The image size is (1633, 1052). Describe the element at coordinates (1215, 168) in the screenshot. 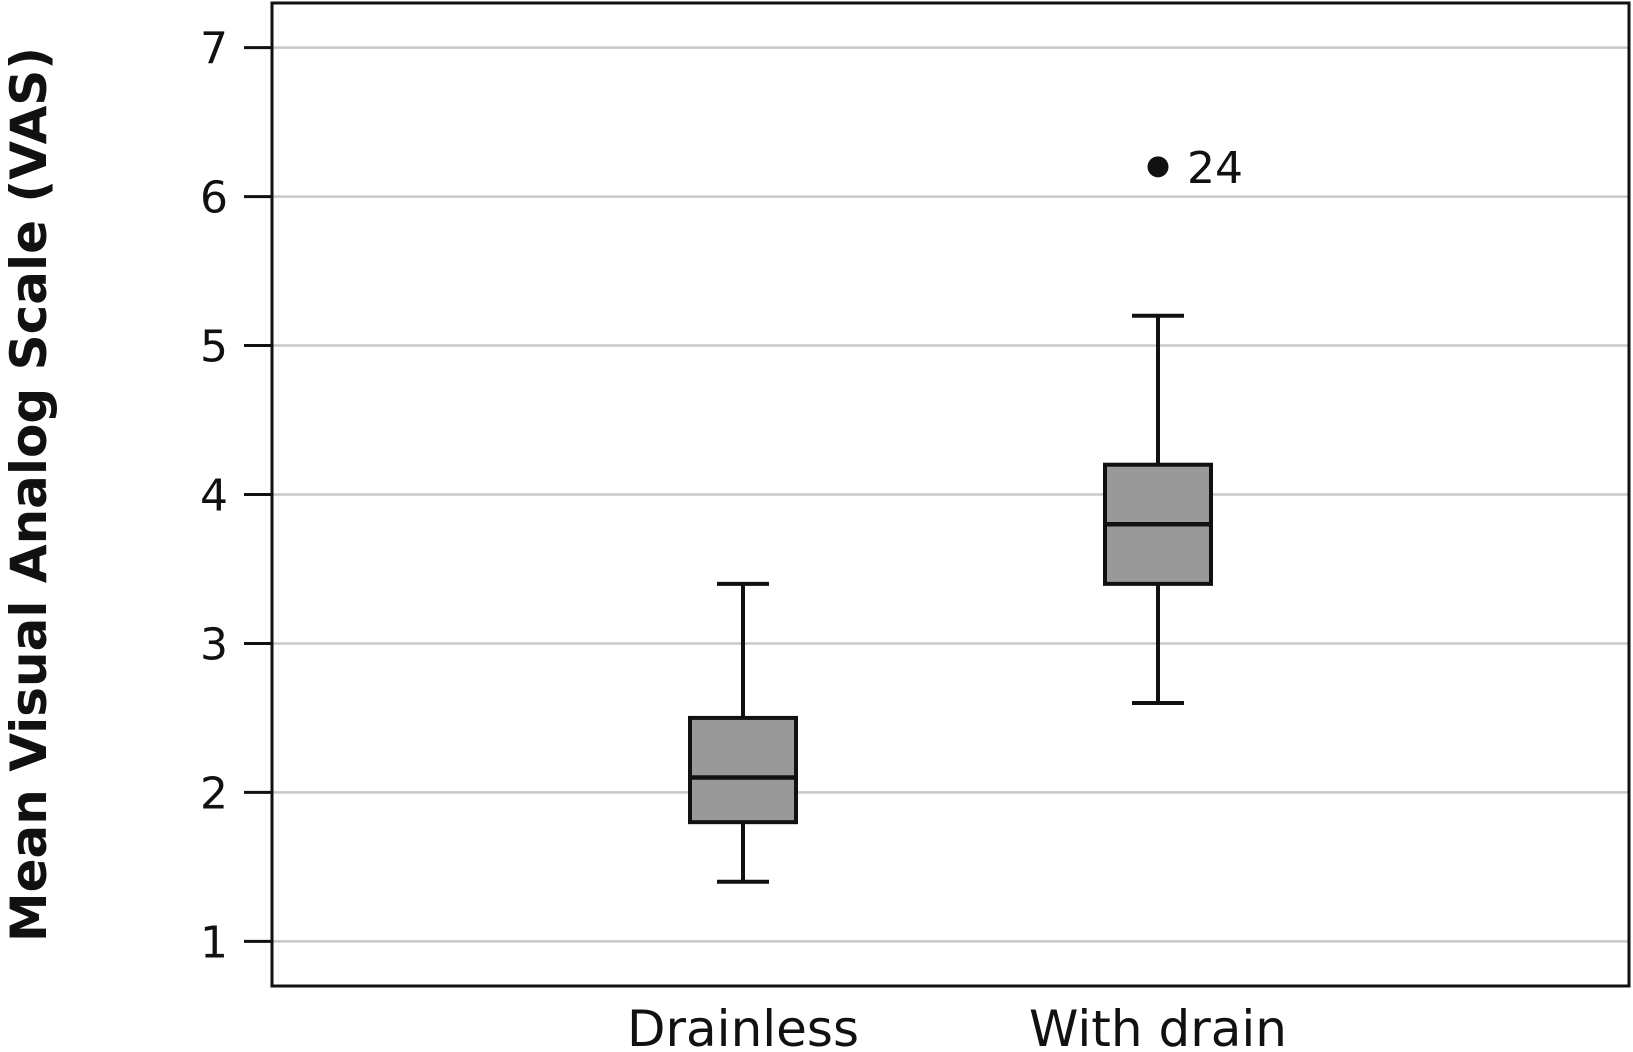

I see `outlier-label-with-drain: 24` at that location.